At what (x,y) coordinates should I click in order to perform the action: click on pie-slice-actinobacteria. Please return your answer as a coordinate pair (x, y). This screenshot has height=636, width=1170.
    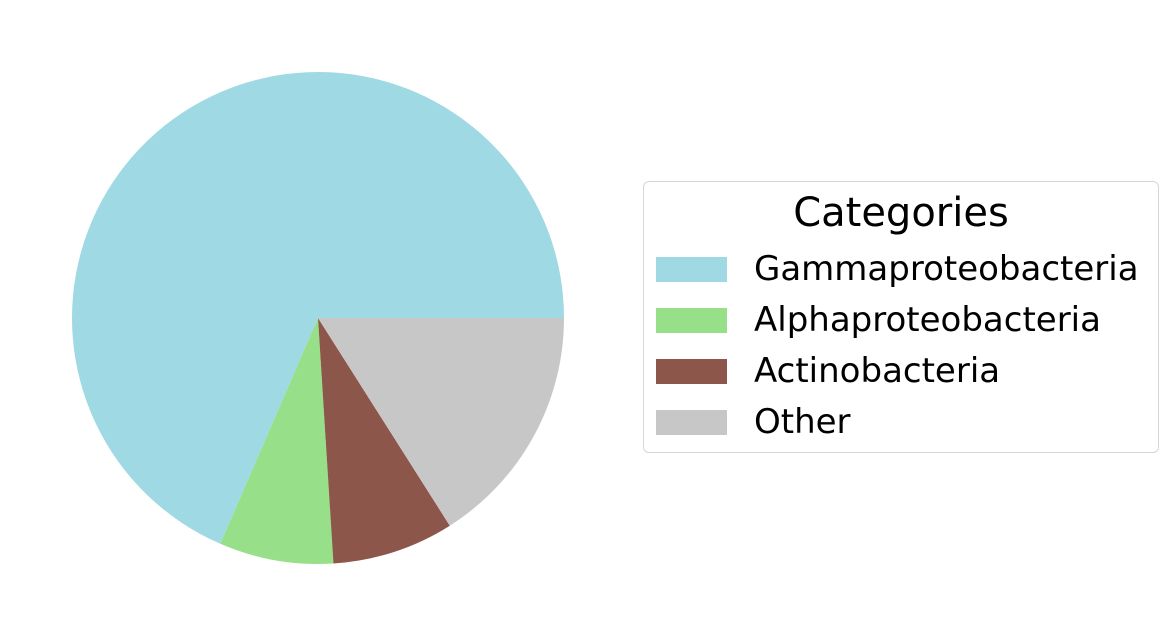
    Looking at the image, I should click on (384, 441).